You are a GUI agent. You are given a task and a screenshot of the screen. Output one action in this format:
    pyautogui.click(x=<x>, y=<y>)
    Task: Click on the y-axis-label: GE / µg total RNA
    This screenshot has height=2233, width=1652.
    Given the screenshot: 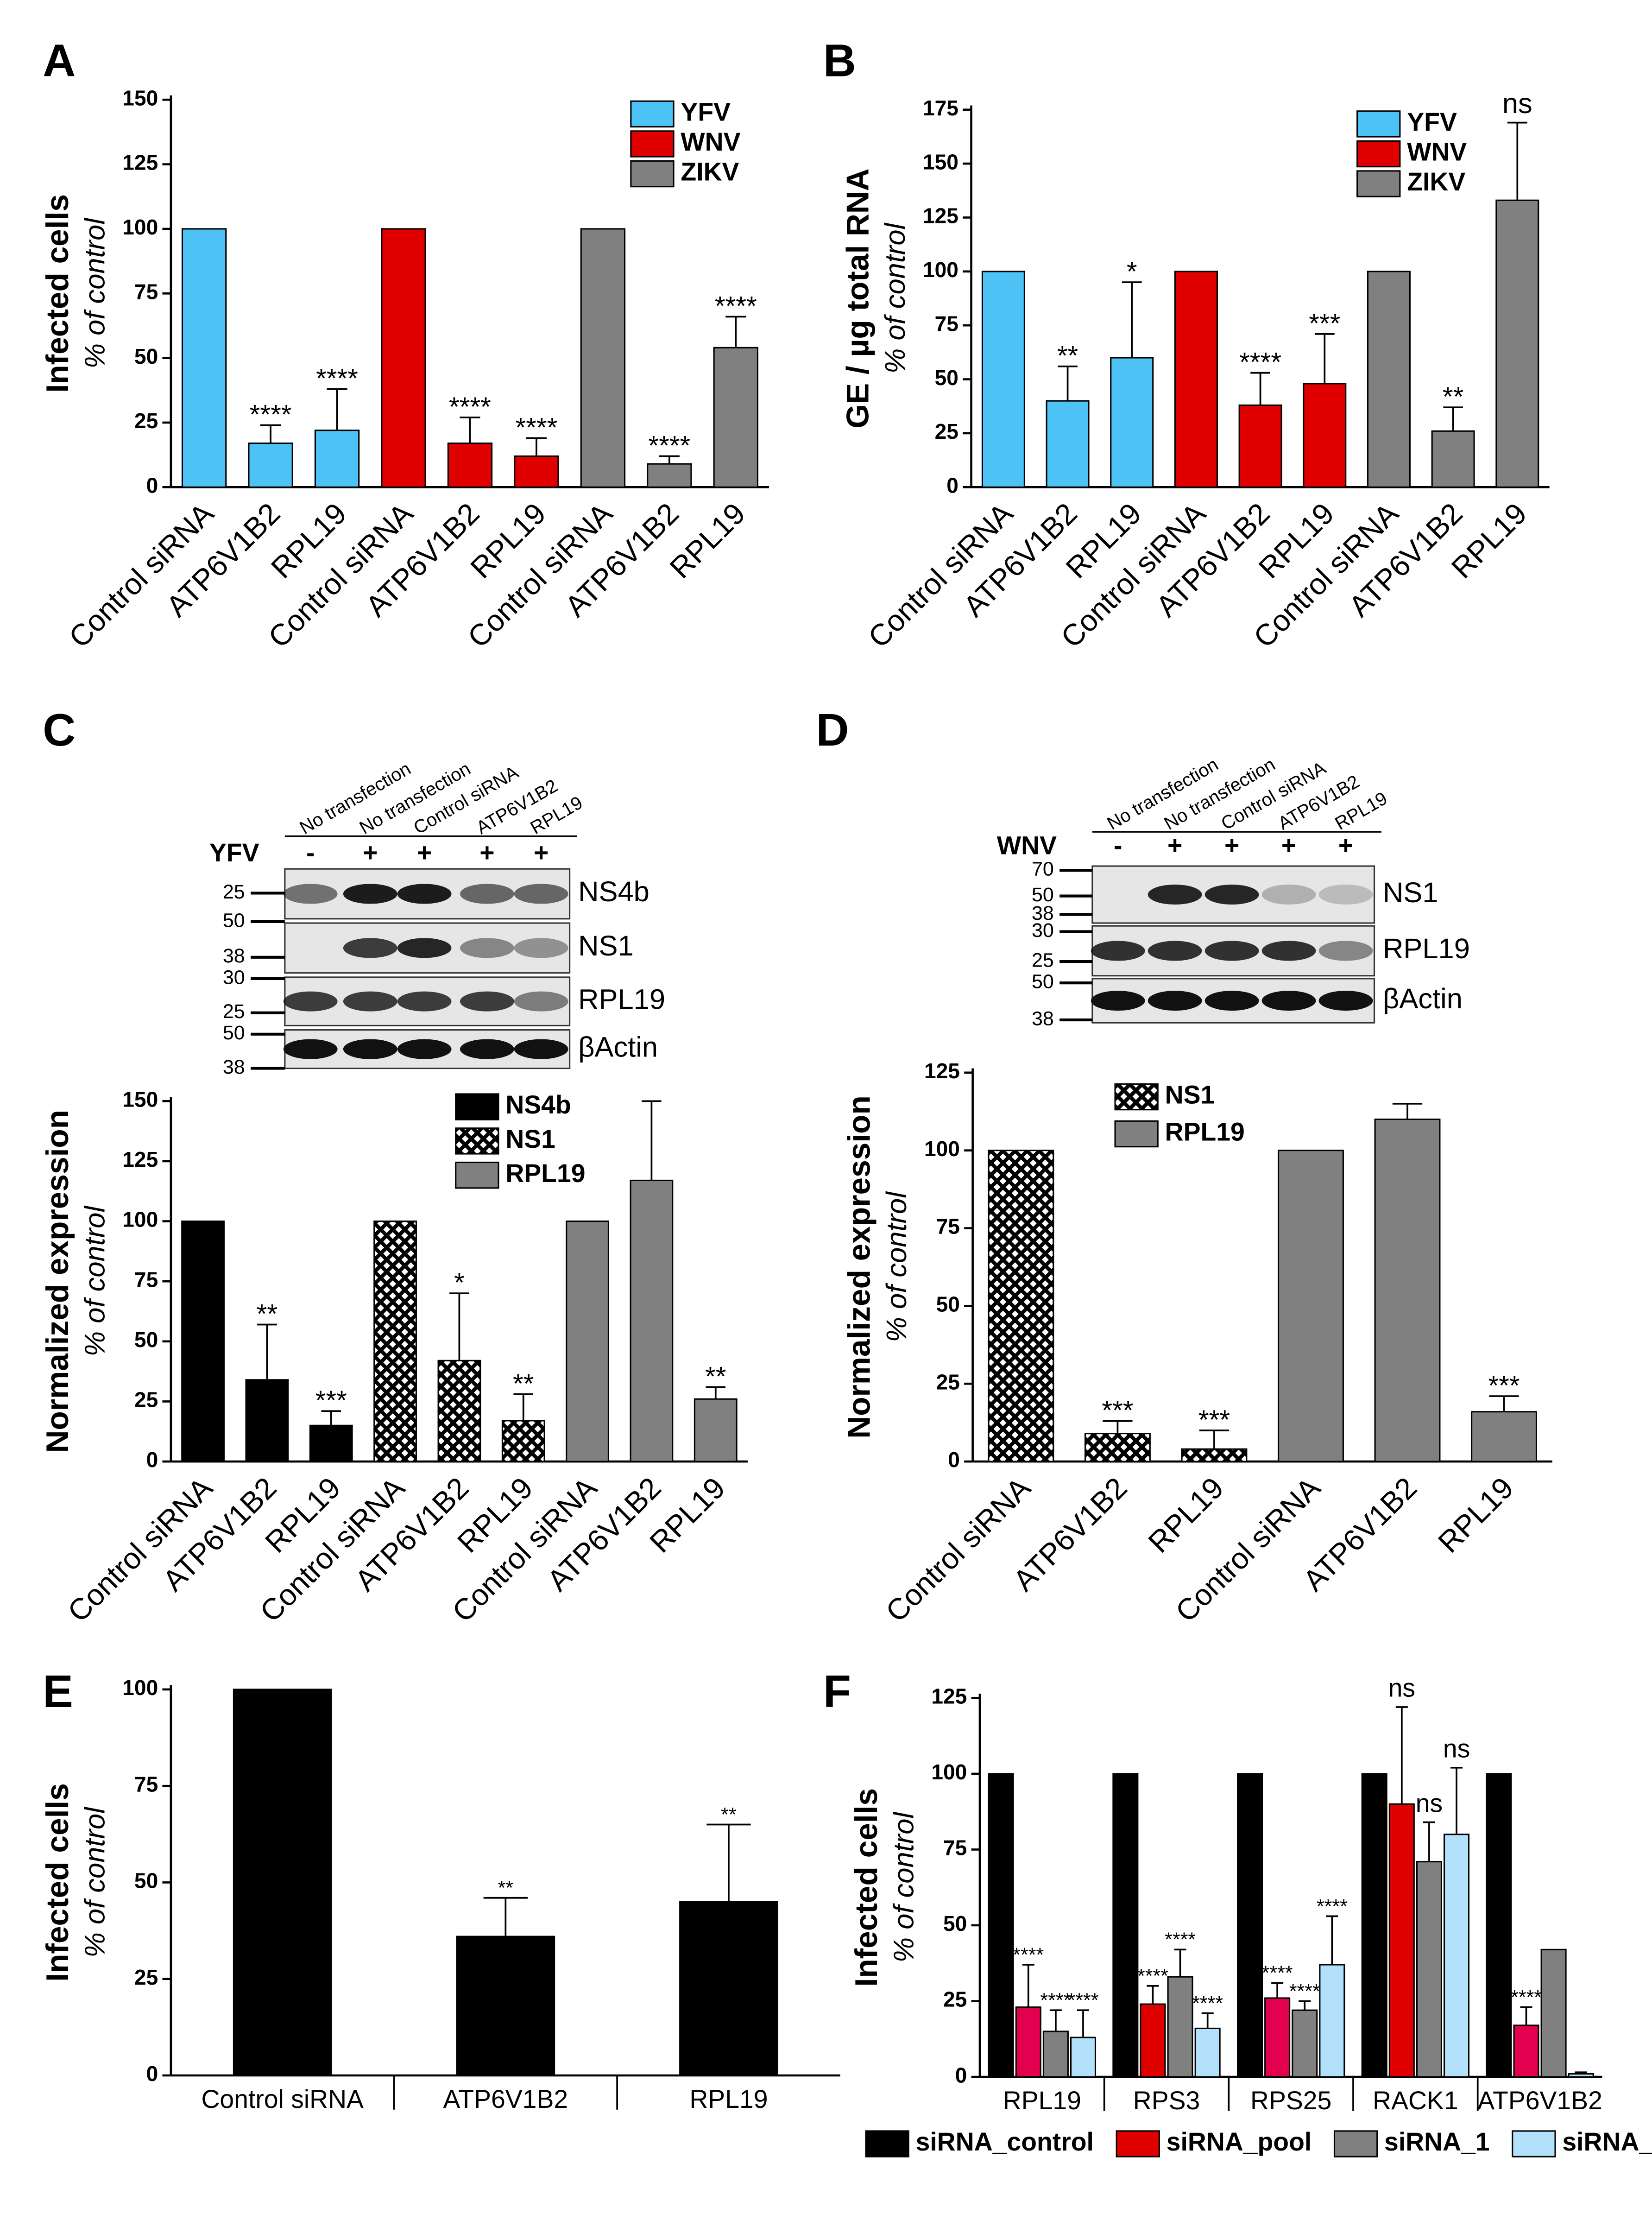 What is the action you would take?
    pyautogui.click(x=859, y=298)
    